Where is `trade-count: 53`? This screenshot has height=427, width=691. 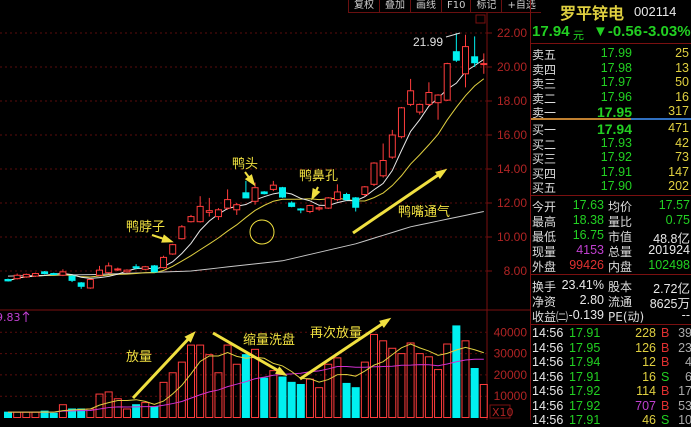 trade-count: 53 is located at coordinates (684, 405).